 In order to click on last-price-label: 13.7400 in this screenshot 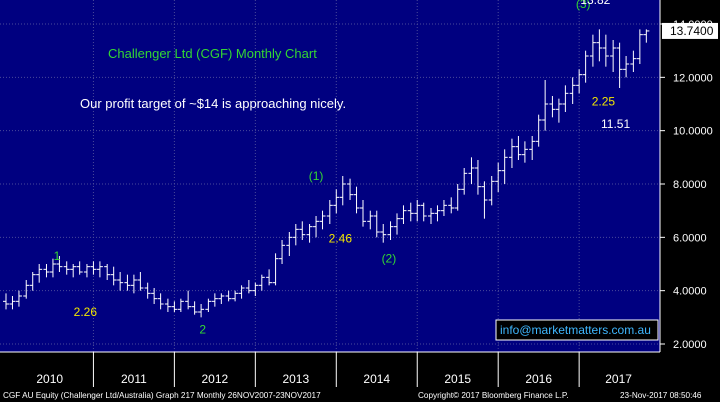, I will do `click(692, 31)`.